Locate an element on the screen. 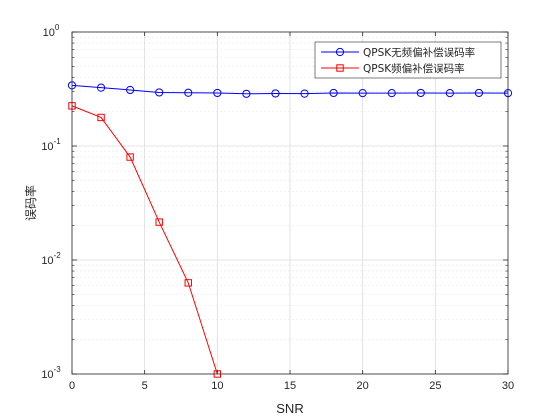 This screenshot has height=420, width=560. y-tick-label: 10⁻¹ is located at coordinates (51, 145).